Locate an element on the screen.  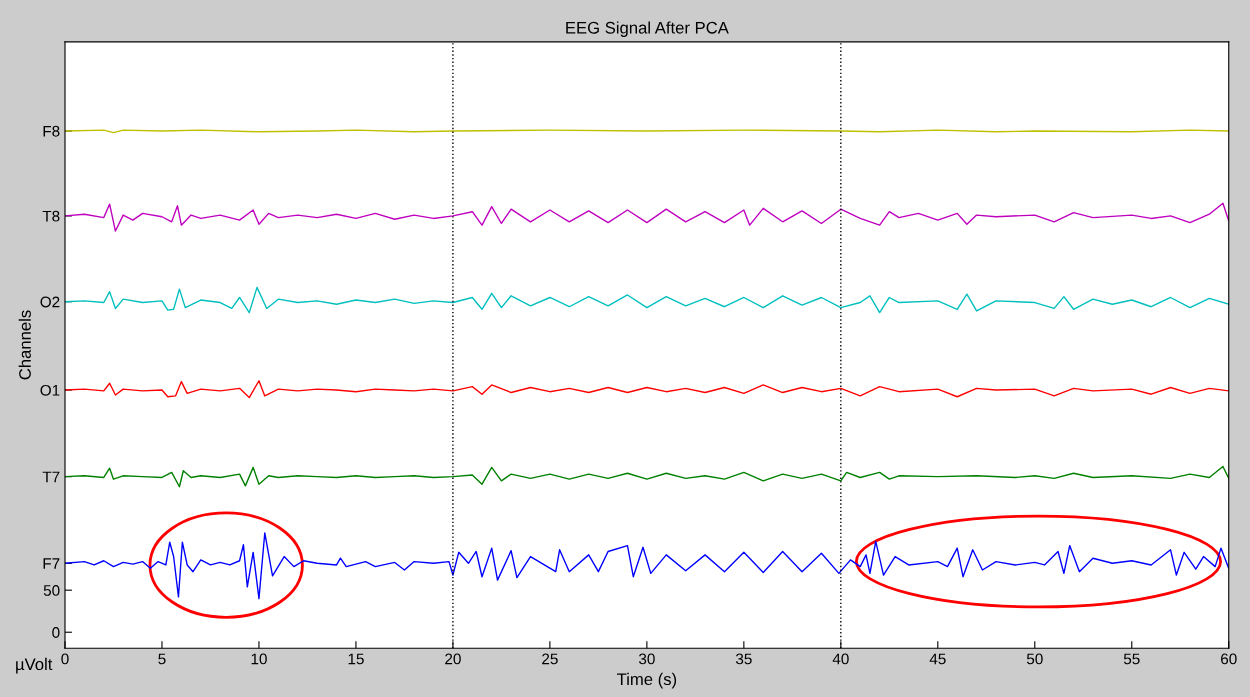
x-tick-label: 30 is located at coordinates (646, 659).